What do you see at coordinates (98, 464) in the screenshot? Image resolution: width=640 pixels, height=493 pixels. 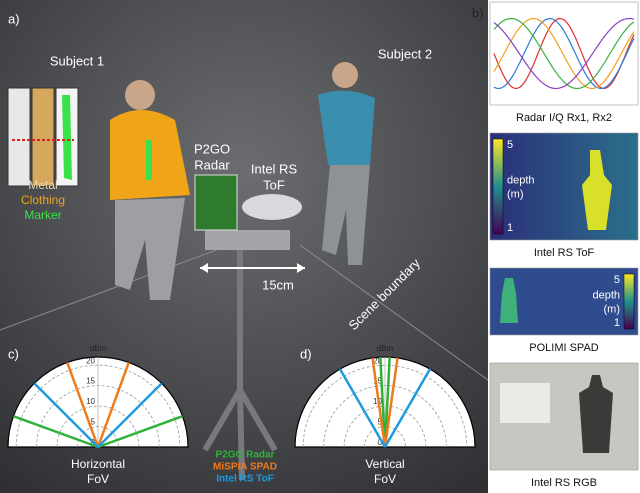 I see `polar-title: Horizontal` at bounding box center [98, 464].